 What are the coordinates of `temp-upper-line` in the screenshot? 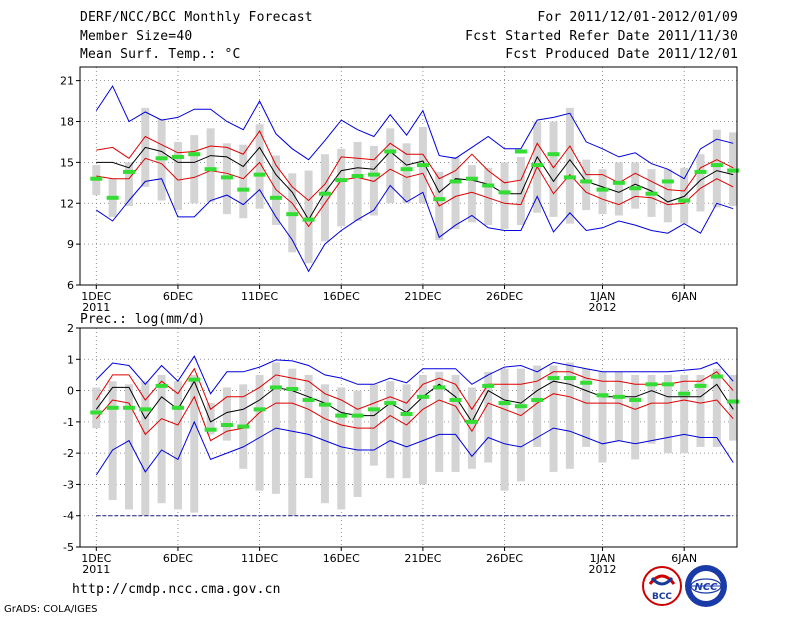 It's located at (415, 166).